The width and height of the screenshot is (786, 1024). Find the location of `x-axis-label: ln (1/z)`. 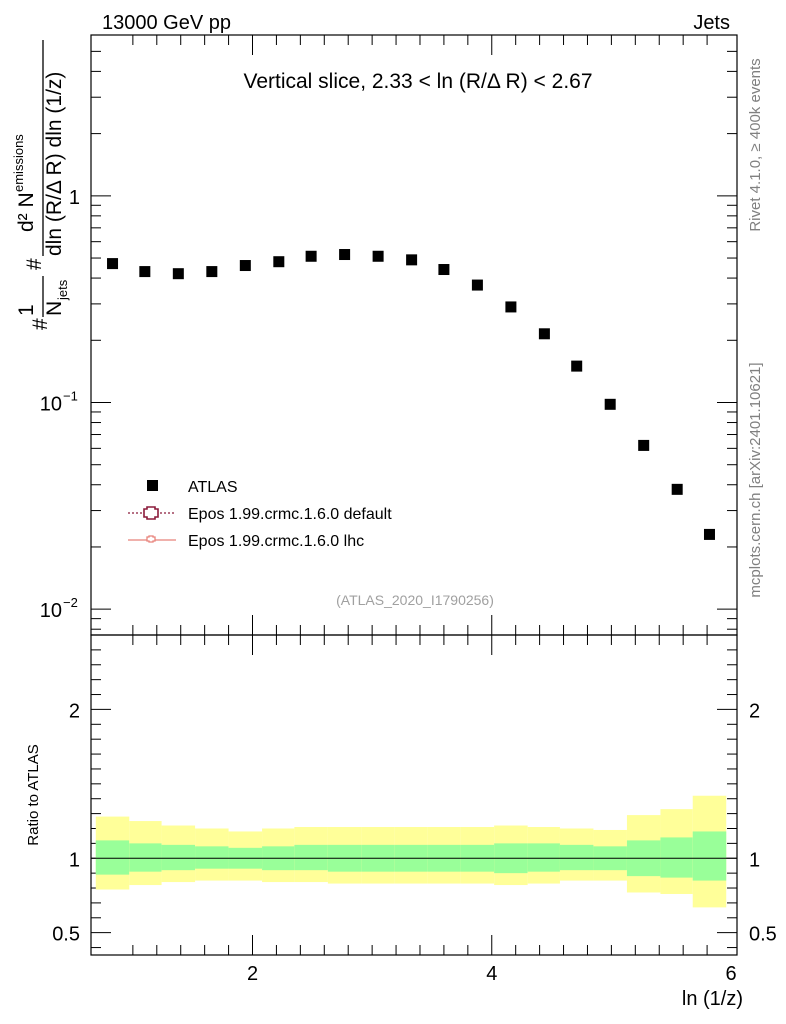

x-axis-label: ln (1/z) is located at coordinates (712, 999).